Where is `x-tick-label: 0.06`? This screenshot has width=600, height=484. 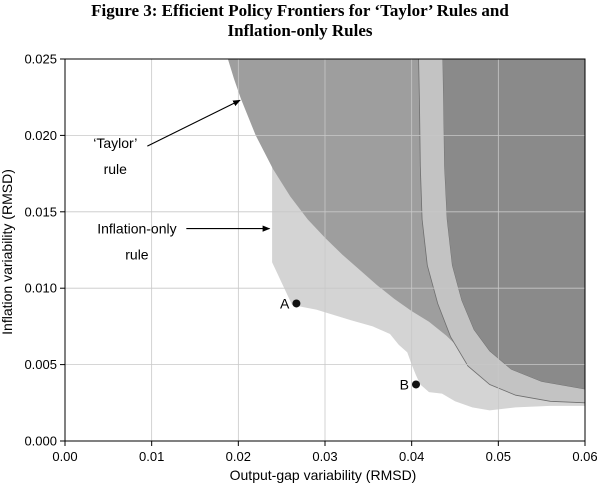
x-tick-label: 0.06 is located at coordinates (584, 456).